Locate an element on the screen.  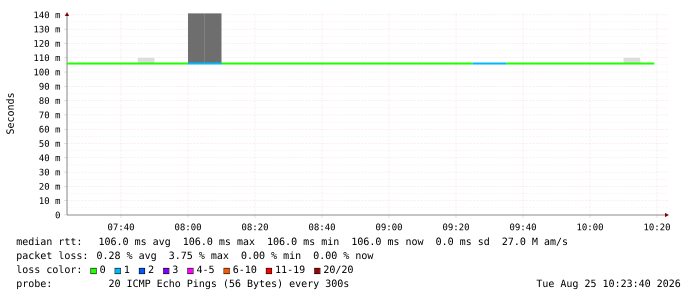
x-tick-label: 08:20 is located at coordinates (255, 227).